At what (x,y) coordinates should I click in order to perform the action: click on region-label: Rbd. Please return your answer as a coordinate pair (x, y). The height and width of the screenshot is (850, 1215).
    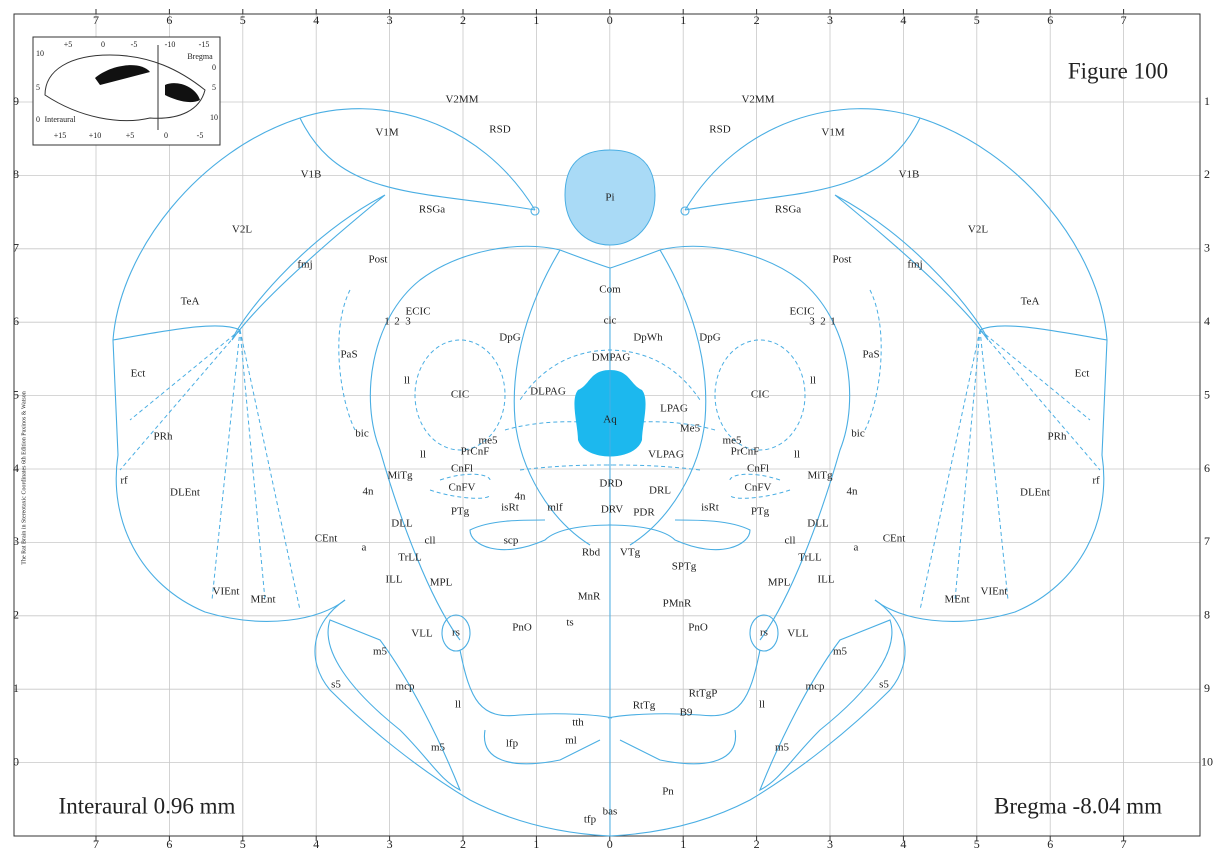
    Looking at the image, I should click on (591, 553).